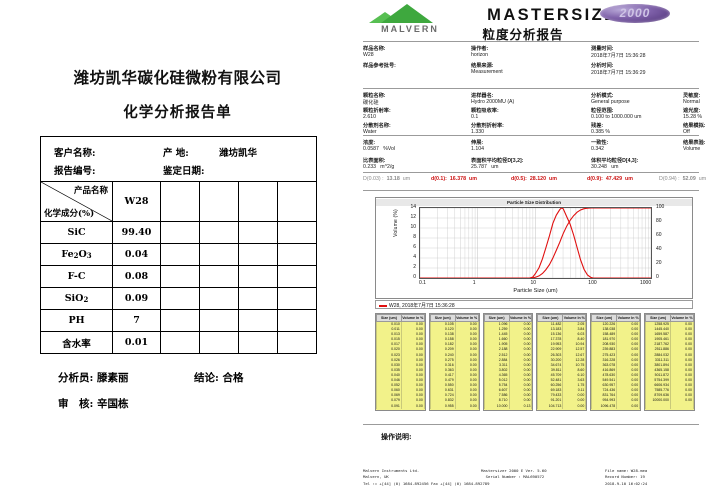 This screenshot has width=707, height=500. I want to click on field-value: Water, so click(370, 132).